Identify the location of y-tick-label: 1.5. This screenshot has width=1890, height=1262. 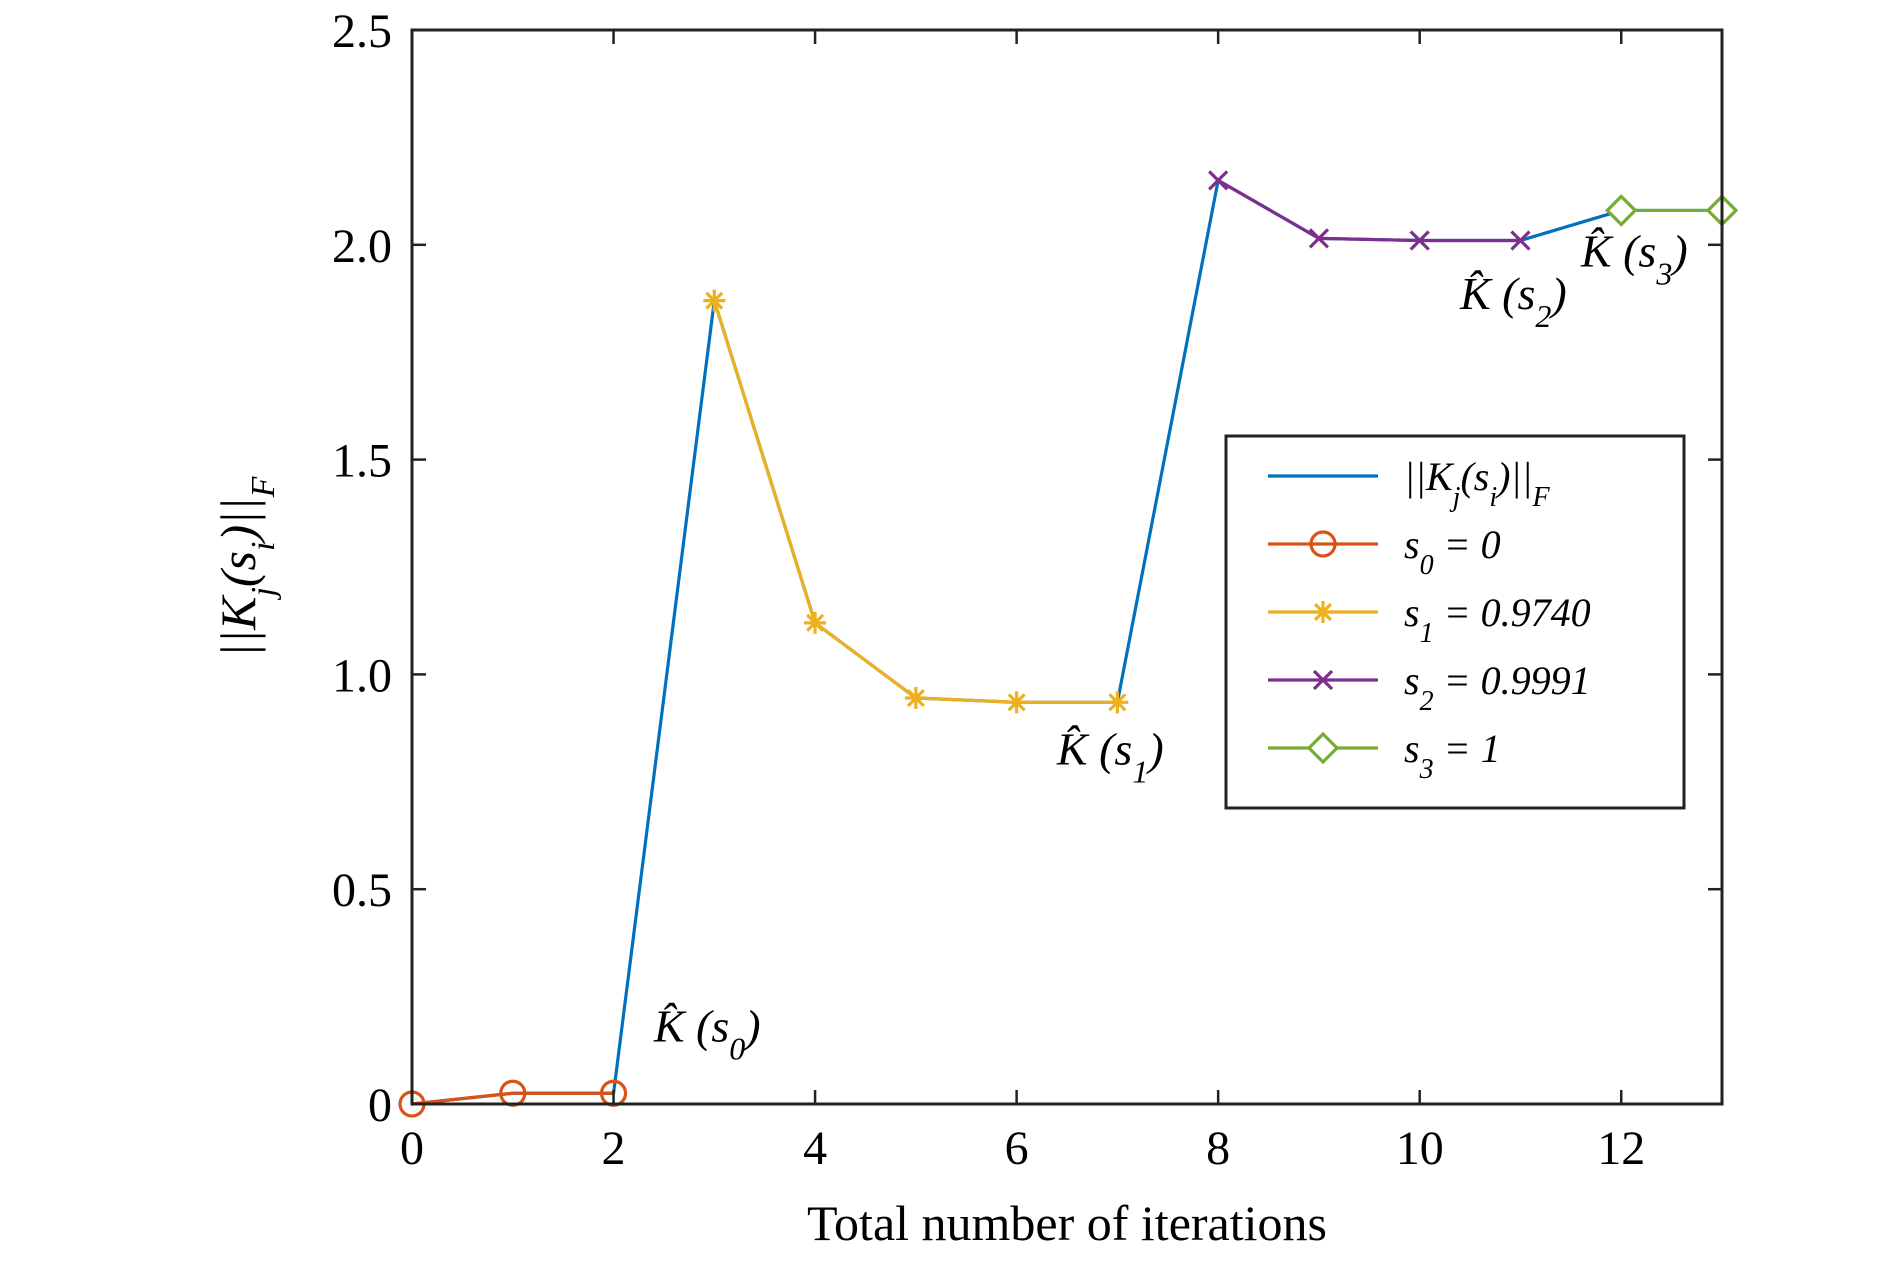
(362, 461).